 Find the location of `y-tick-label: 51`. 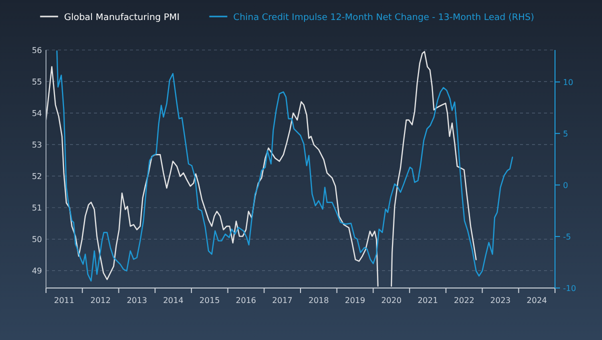

y-tick-label: 51 is located at coordinates (37, 207).